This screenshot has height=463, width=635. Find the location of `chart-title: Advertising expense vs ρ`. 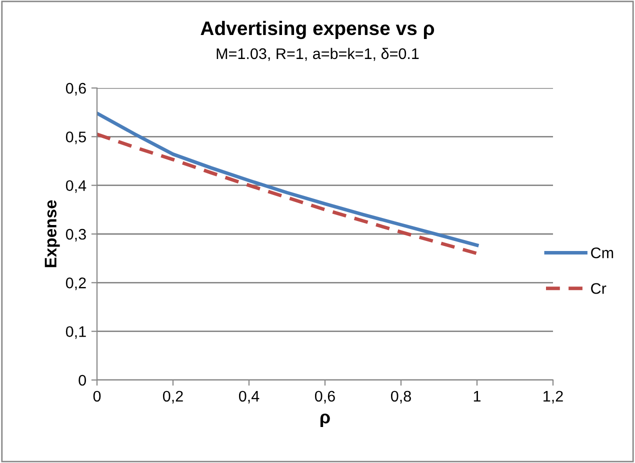

chart-title: Advertising expense vs ρ is located at coordinates (317, 30).